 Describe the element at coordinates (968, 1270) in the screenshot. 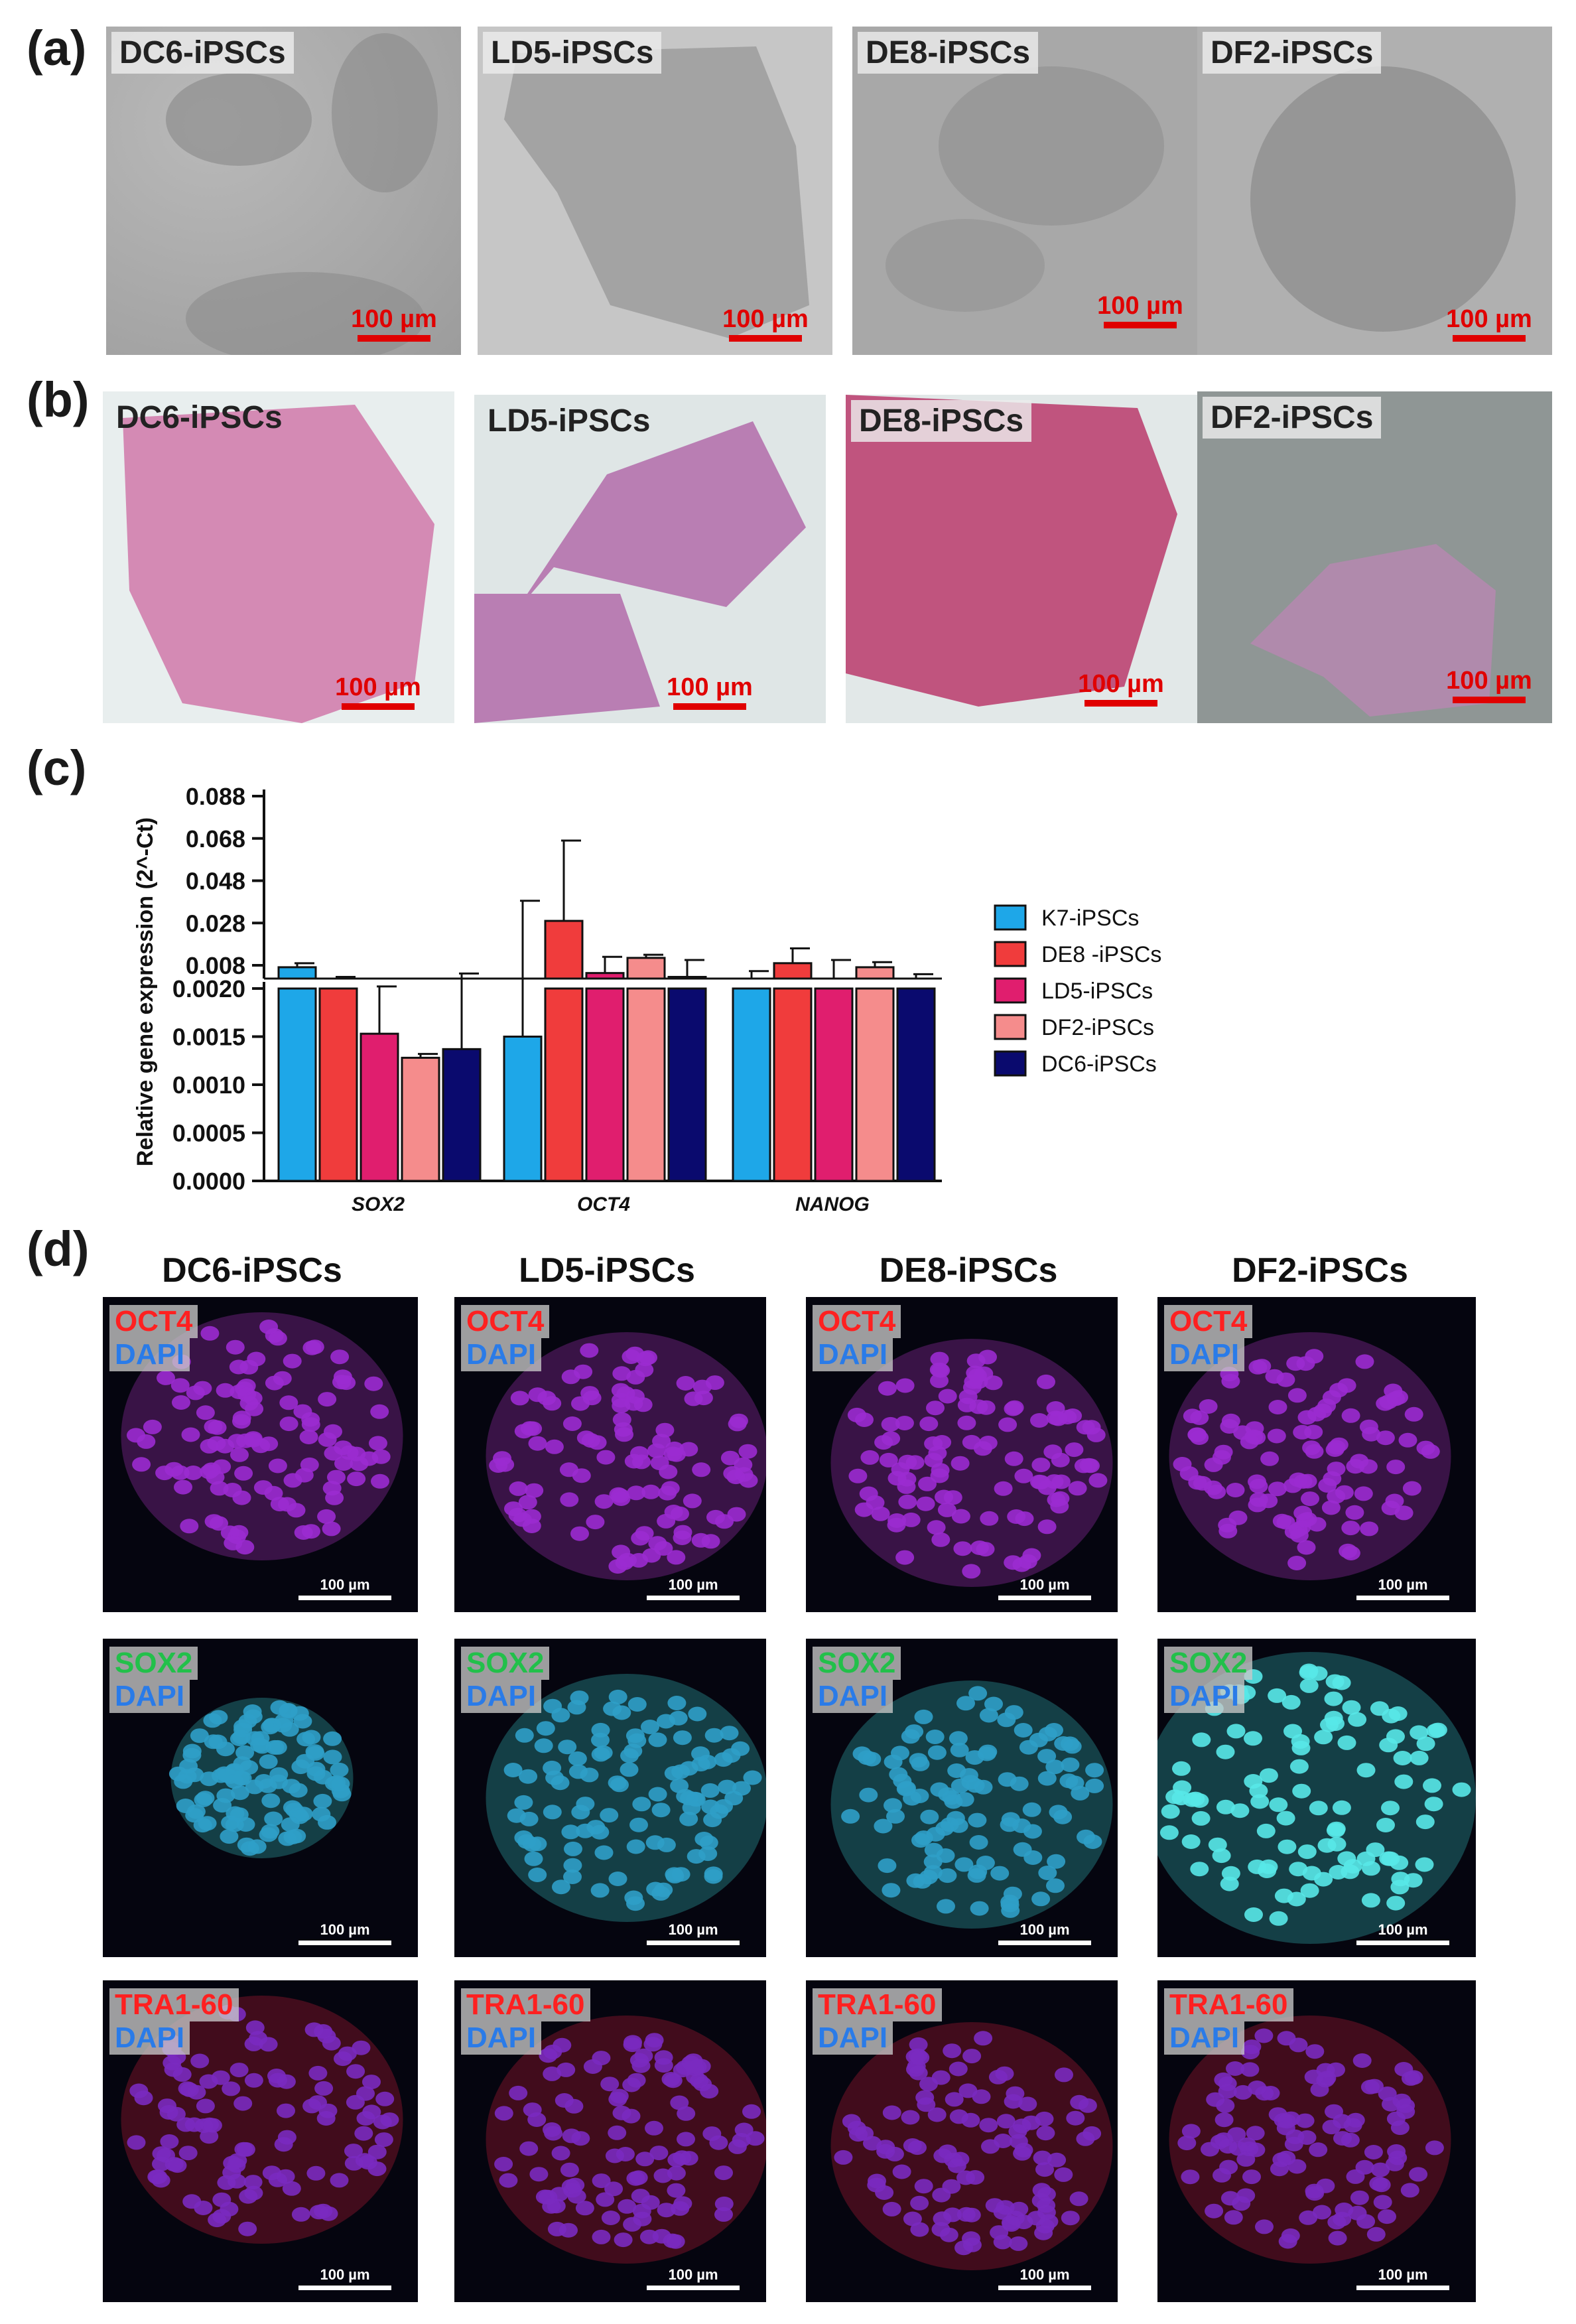

I see `column-header-de8: DE8-iPSCs` at that location.